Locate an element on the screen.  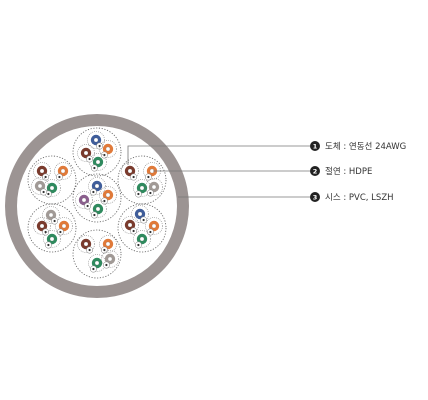
callout-number: 1 is located at coordinates (315, 146).